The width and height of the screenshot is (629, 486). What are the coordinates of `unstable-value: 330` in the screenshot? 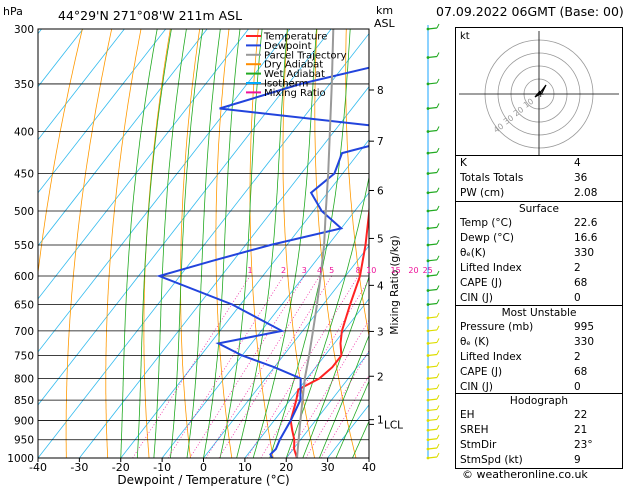 It's located at (584, 342).